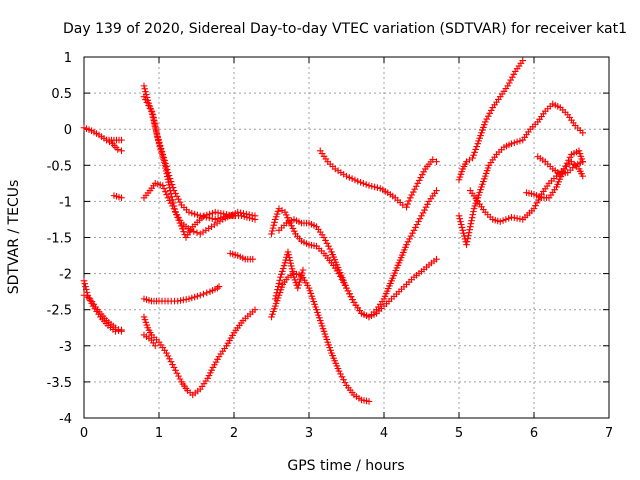 The image size is (640, 480). Describe the element at coordinates (59, 239) in the screenshot. I see `y-tick-label: -1.5` at that location.